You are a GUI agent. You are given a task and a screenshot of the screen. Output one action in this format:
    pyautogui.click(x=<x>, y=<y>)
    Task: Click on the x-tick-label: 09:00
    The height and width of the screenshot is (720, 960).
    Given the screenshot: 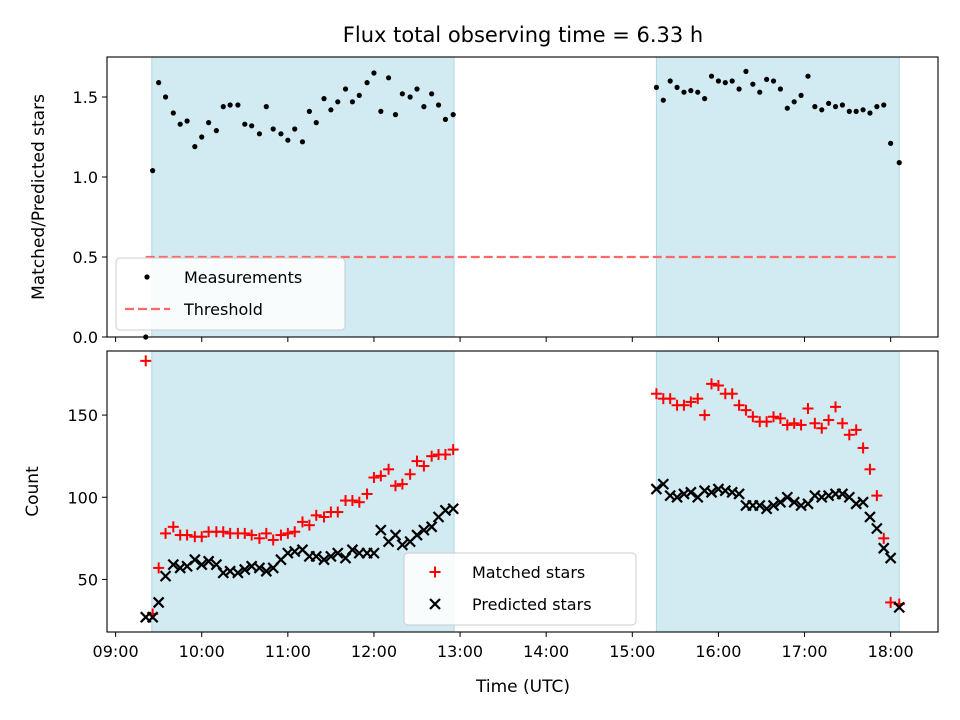 What is the action you would take?
    pyautogui.click(x=116, y=651)
    